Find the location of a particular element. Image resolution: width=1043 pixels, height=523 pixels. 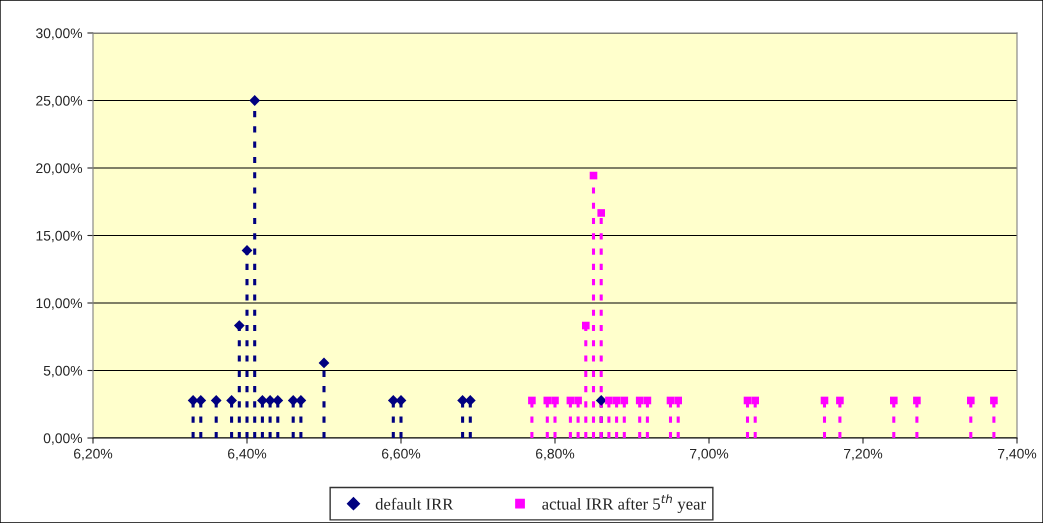

legend-label: default IRR is located at coordinates (414, 503).